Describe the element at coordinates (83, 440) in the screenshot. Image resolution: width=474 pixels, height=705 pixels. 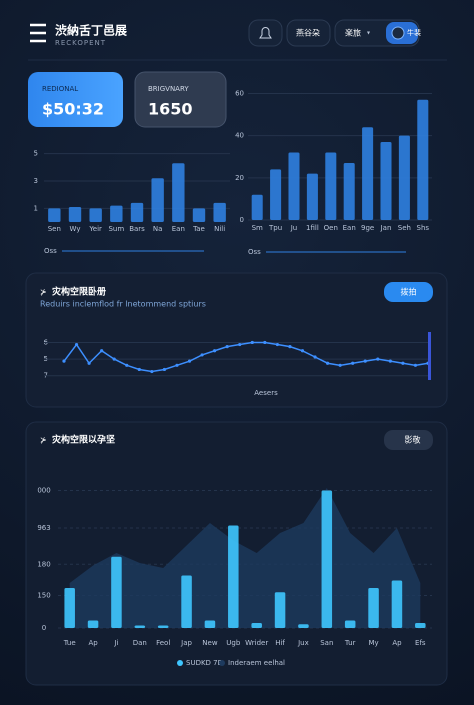
I see `panel-title: 灾构空限以孕坚` at that location.